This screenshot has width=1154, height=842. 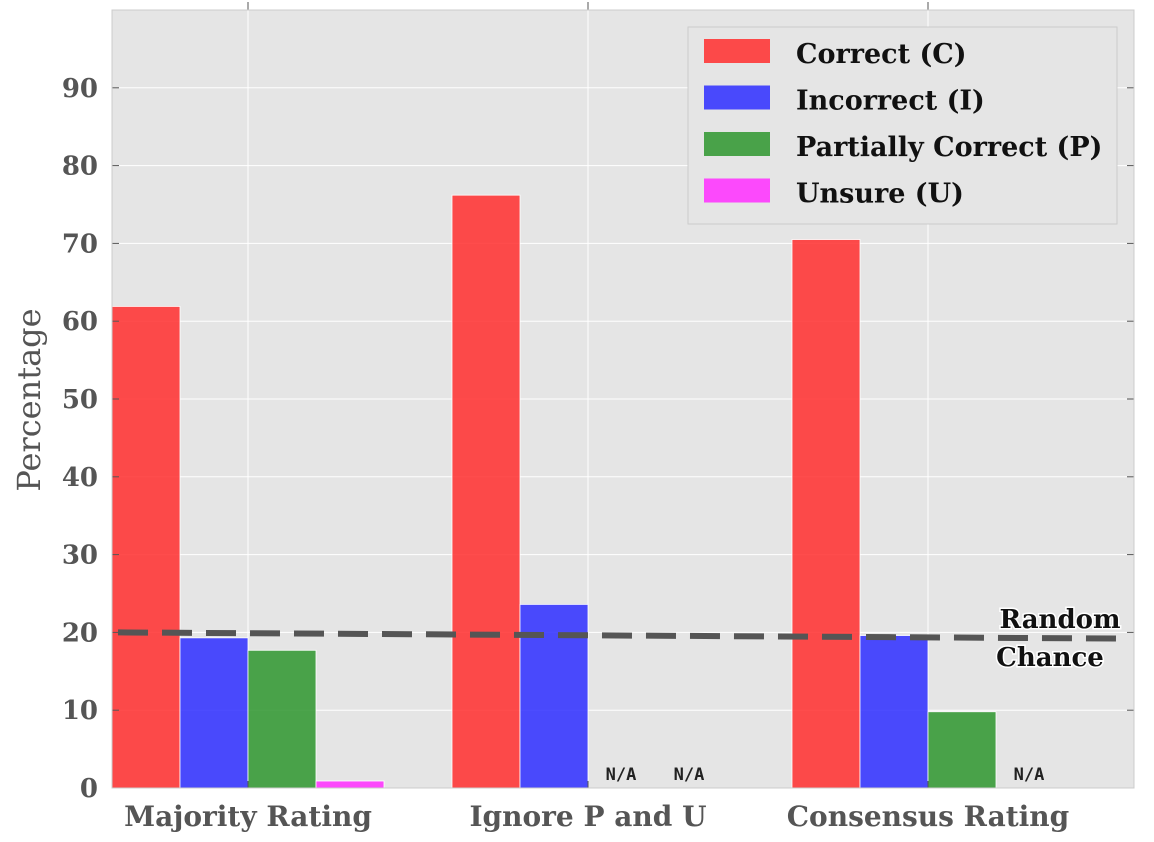 I want to click on x-tick-label: Ignore P and U, so click(x=587, y=816).